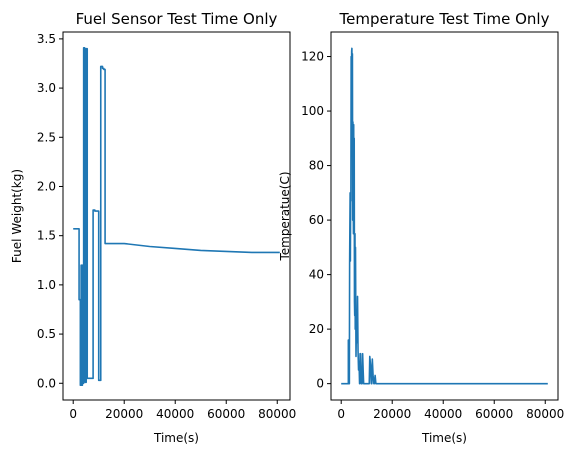  I want to click on y-tick-label: 60, so click(316, 220).